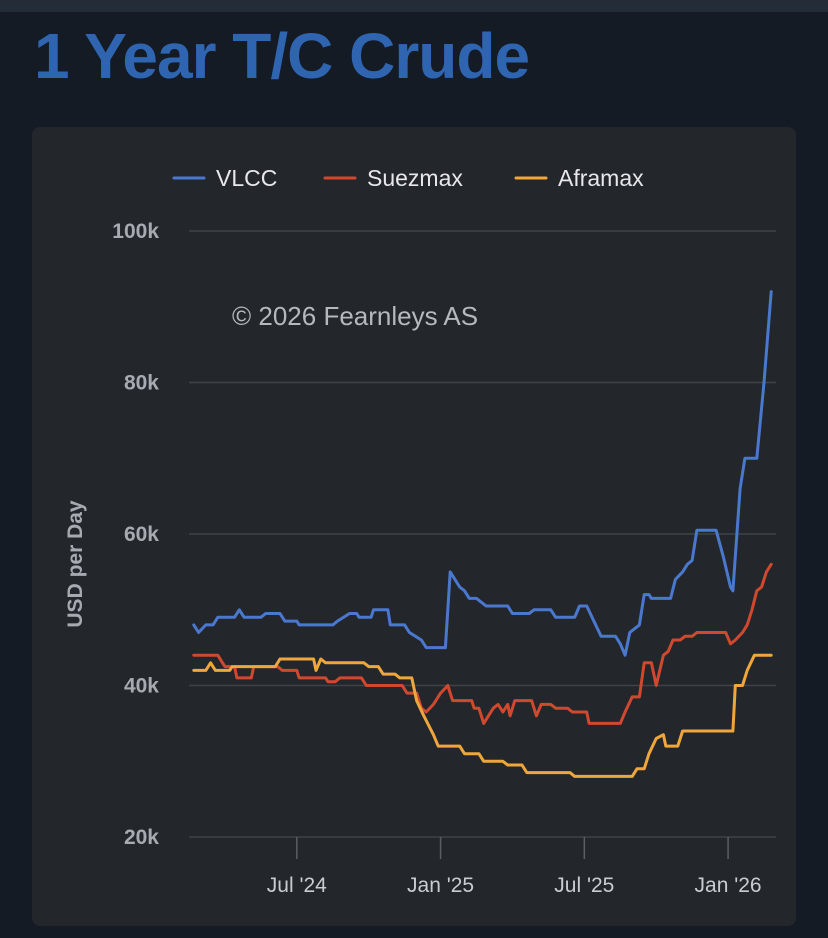 The height and width of the screenshot is (938, 828). I want to click on y-tick-label-80k: 80k, so click(141, 383).